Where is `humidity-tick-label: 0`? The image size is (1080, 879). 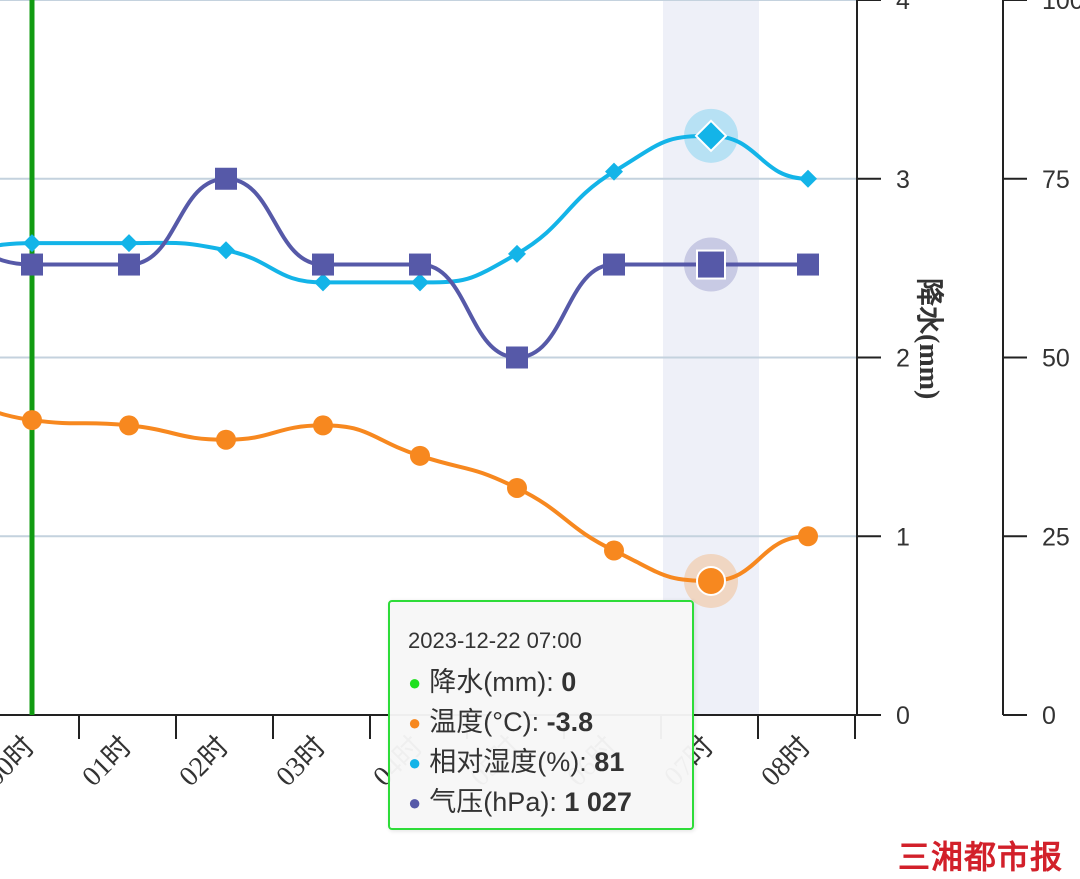
humidity-tick-label: 0 is located at coordinates (1049, 716).